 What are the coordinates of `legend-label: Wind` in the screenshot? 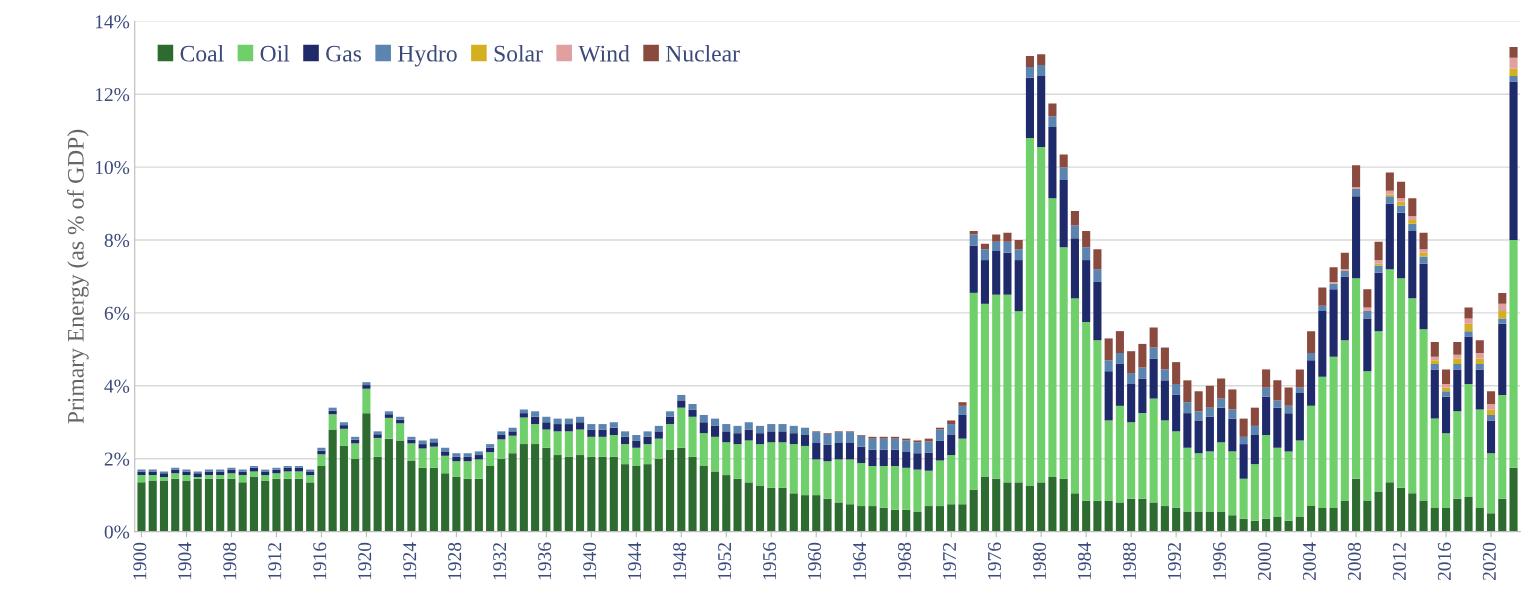 It's located at (604, 53).